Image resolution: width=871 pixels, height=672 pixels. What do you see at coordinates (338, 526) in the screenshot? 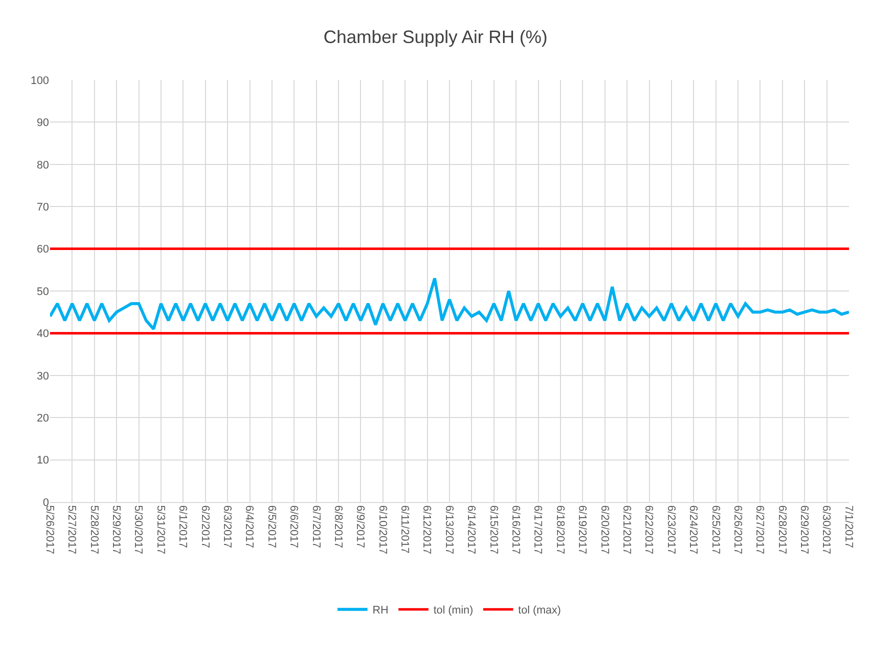
I see `x-tick-label: 6/8/2017` at bounding box center [338, 526].